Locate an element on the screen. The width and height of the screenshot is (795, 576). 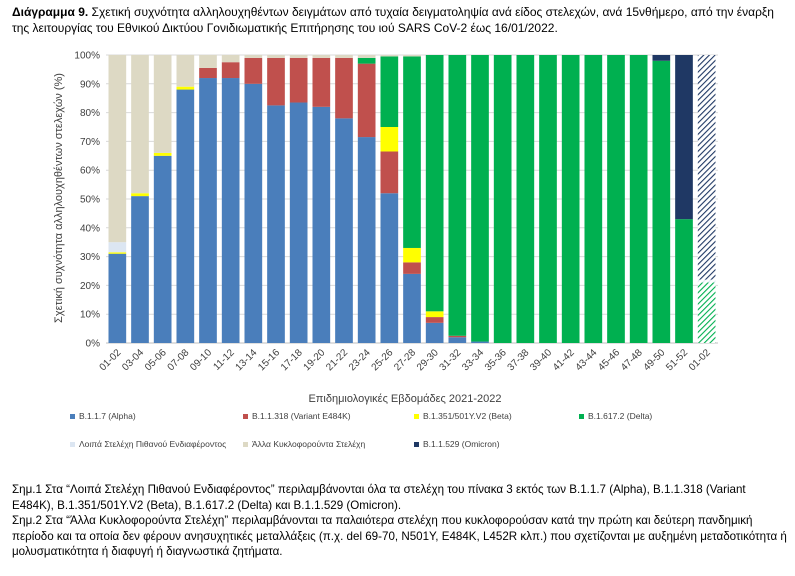
x-tick-label: 19-20 is located at coordinates (315, 360).